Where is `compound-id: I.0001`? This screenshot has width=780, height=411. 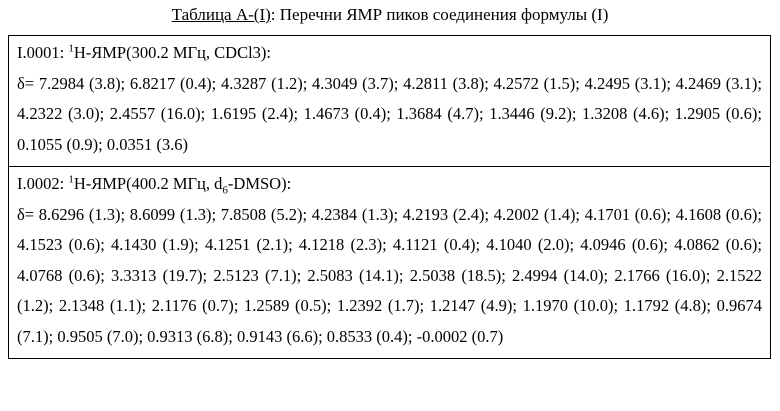
compound-id: I.0001 is located at coordinates (38, 52).